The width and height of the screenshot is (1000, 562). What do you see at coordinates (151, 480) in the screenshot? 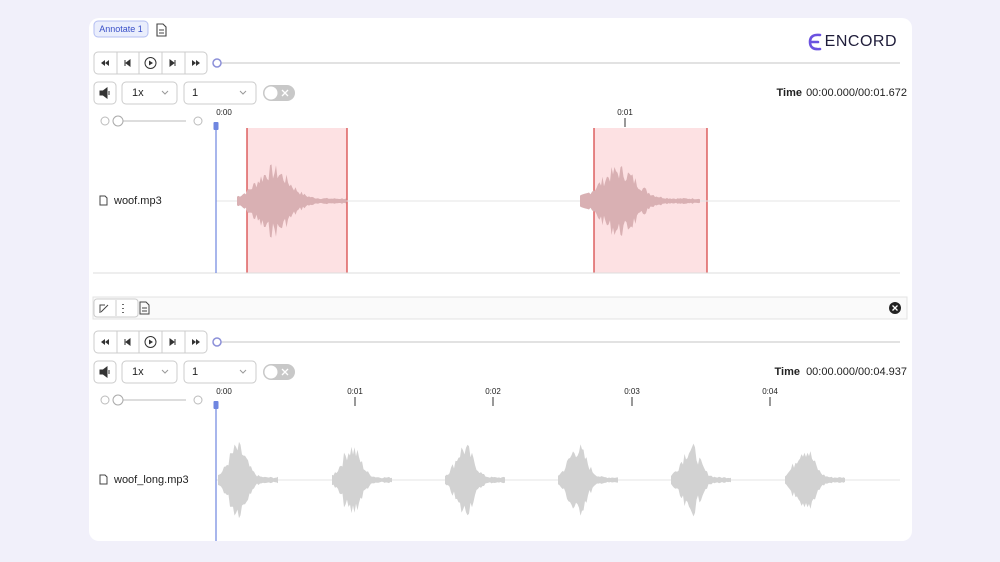
I see `track-name: woof_long.mp3` at bounding box center [151, 480].